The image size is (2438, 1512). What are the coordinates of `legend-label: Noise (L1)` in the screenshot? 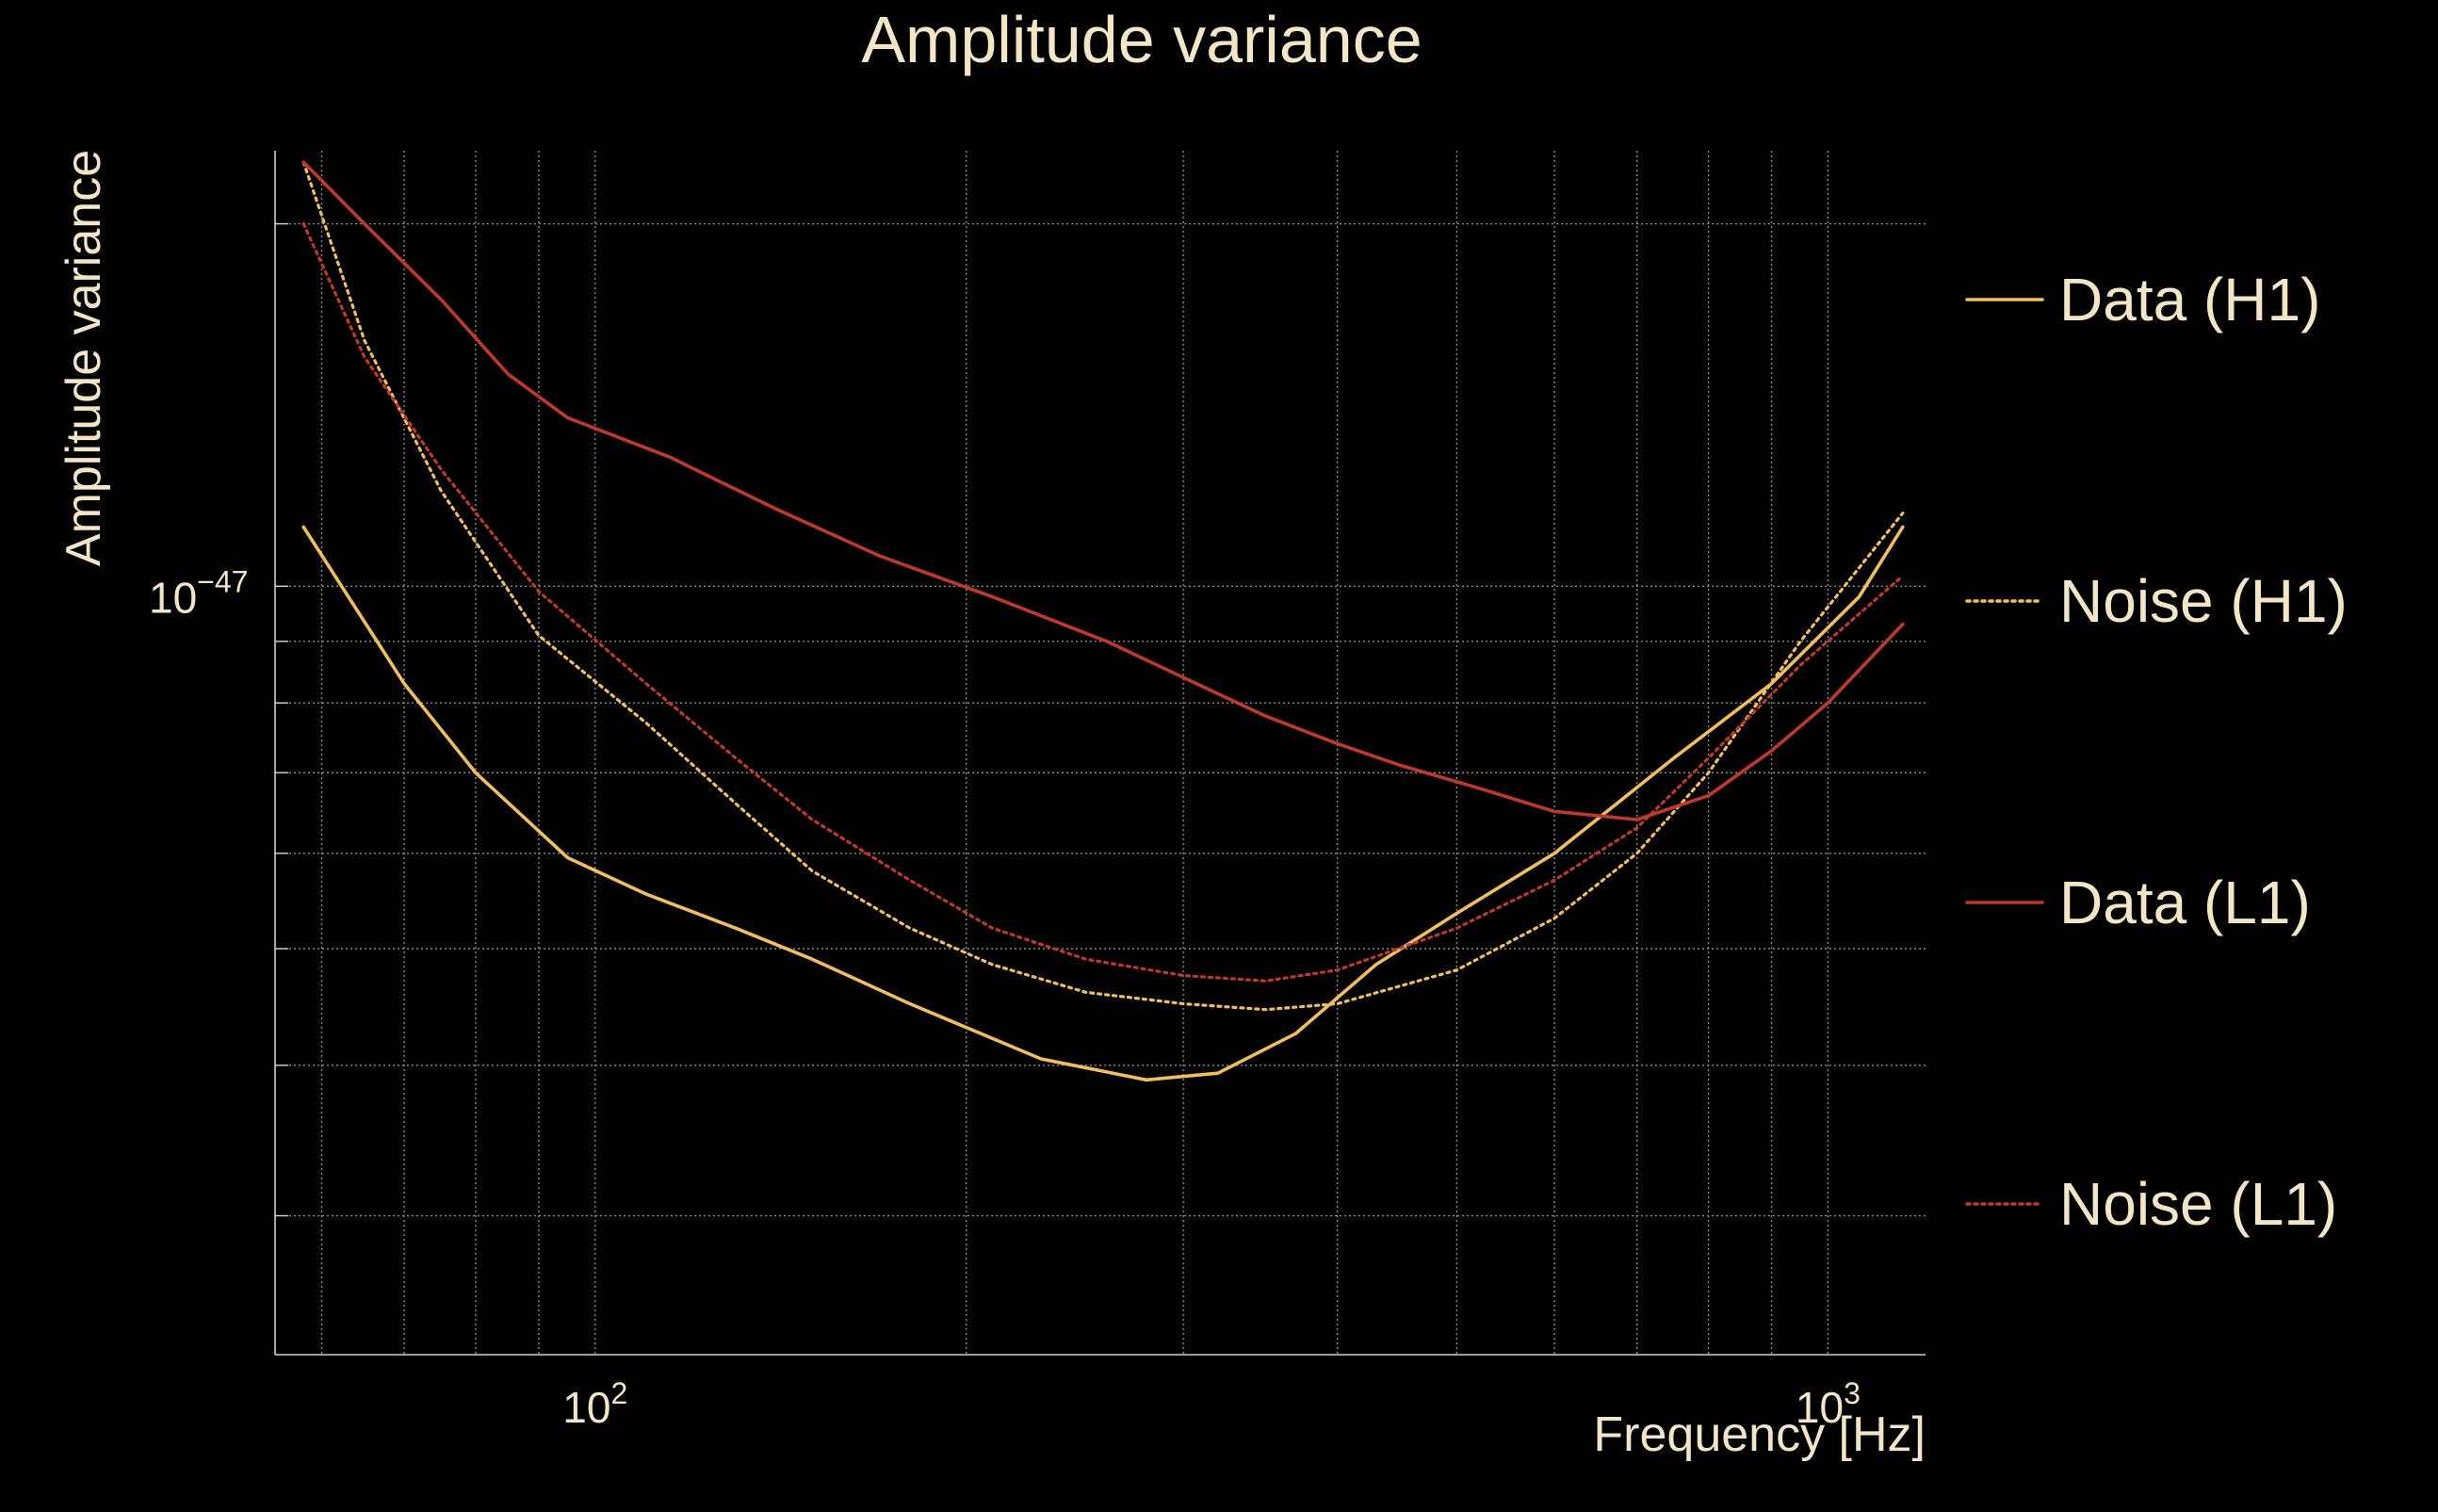 It's located at (2198, 1204).